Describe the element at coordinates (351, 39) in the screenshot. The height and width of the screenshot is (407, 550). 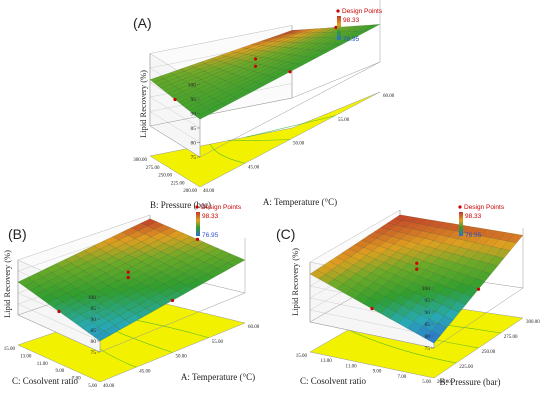
I see `legend-min: 76.95` at that location.